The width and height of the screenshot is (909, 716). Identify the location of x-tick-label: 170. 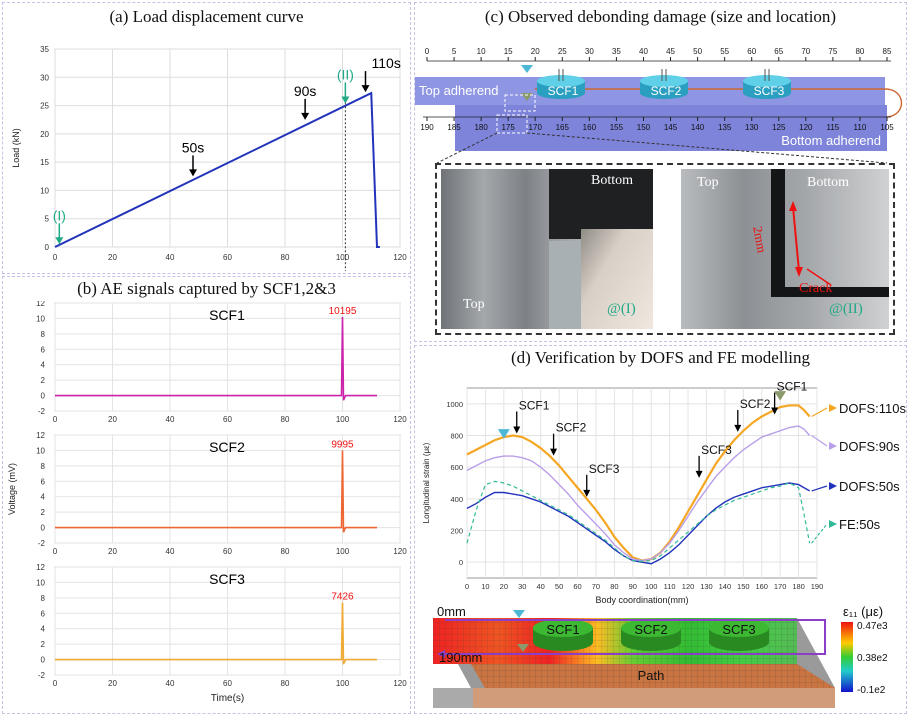
(780, 586).